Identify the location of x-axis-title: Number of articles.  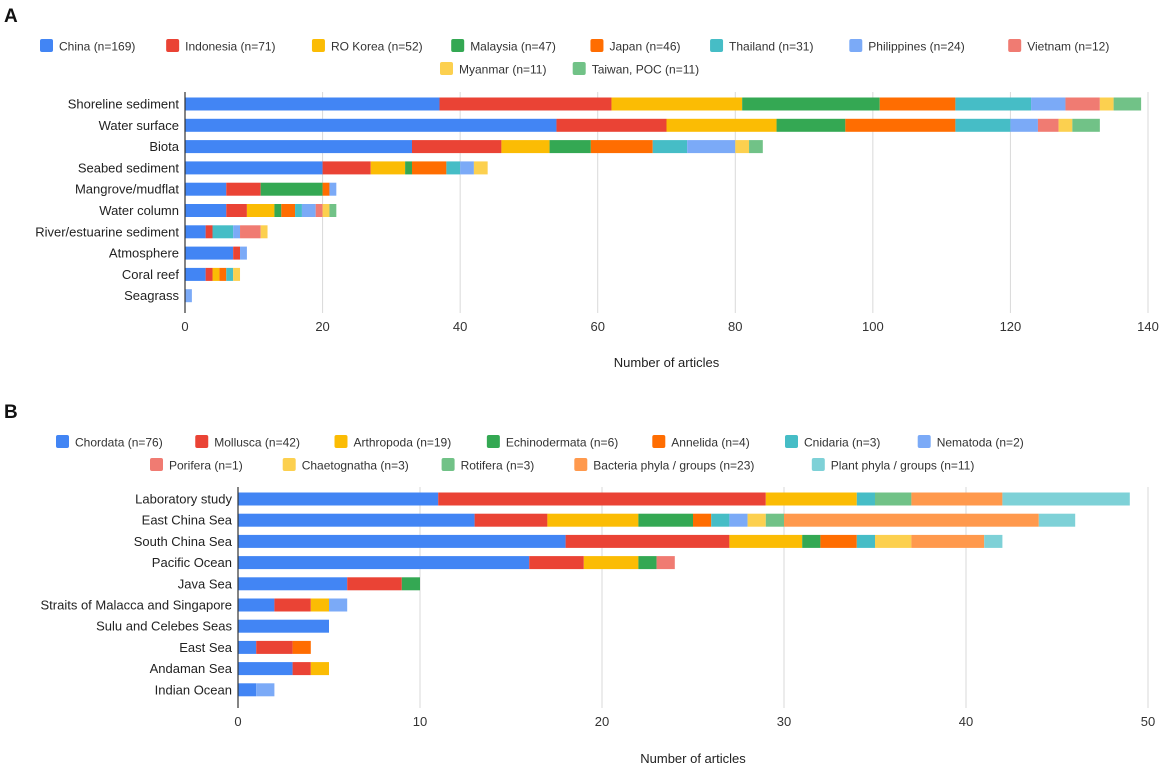
(667, 362).